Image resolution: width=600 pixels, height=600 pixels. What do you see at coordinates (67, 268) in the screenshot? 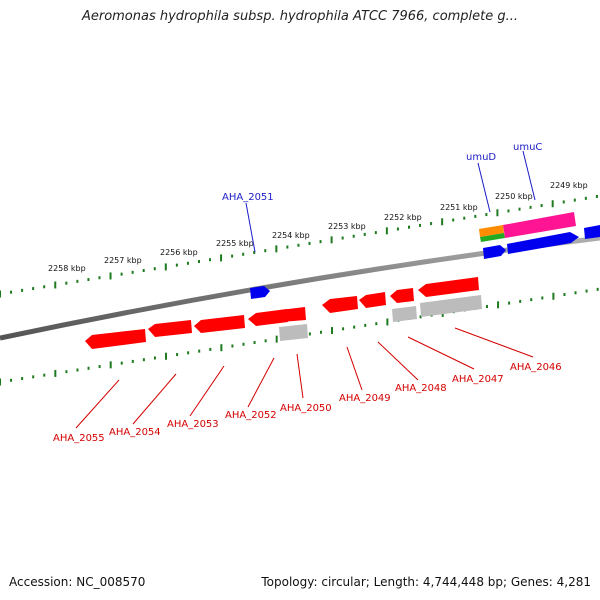
I see `tick-label-2258: 2258 kbp` at bounding box center [67, 268].